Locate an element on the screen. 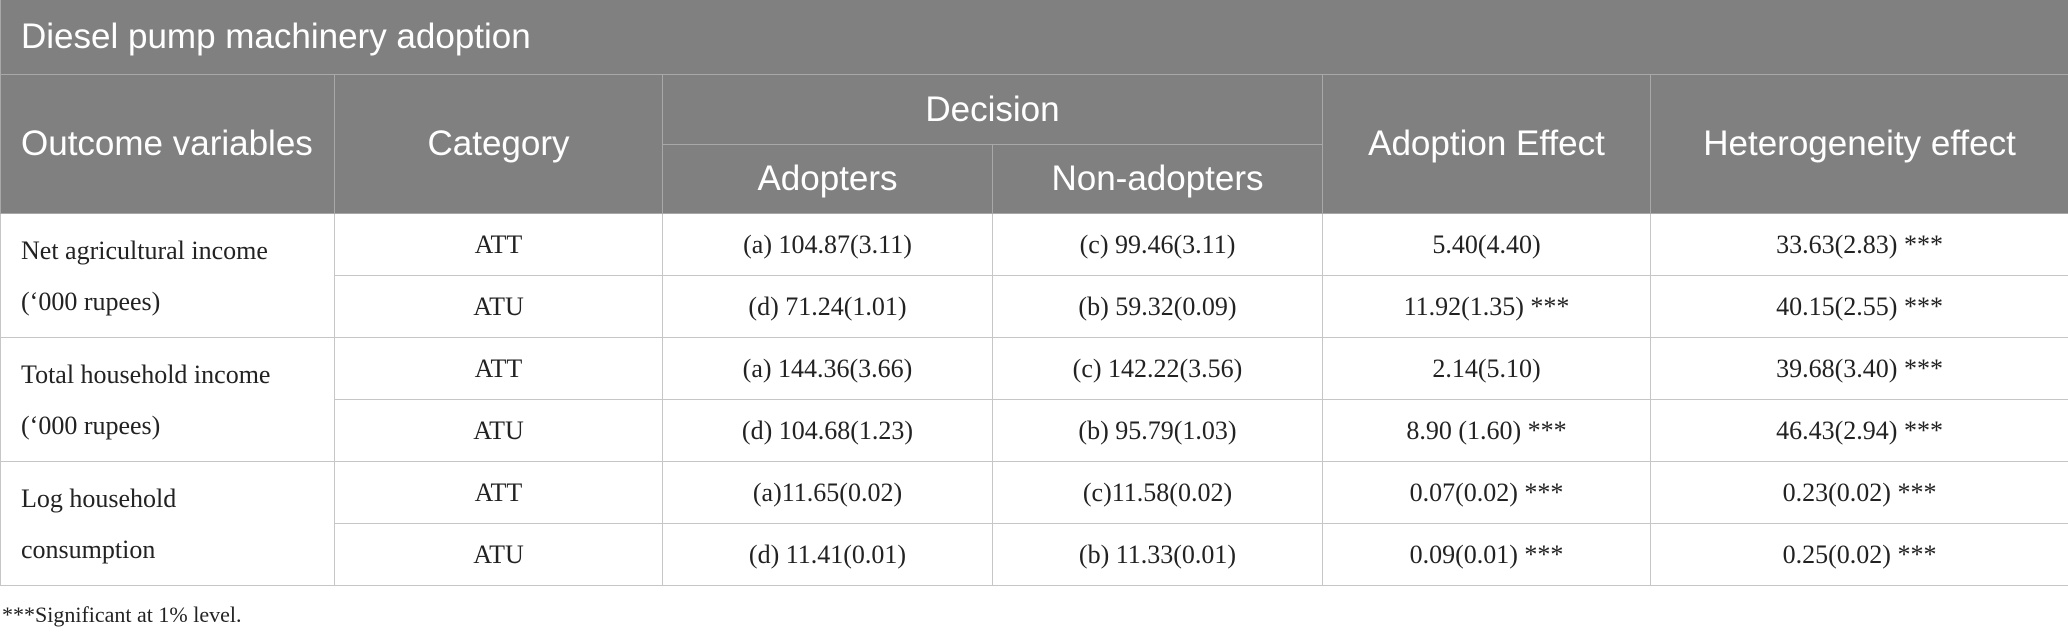  table-cell: 5.40(4.40) is located at coordinates (1486, 244).